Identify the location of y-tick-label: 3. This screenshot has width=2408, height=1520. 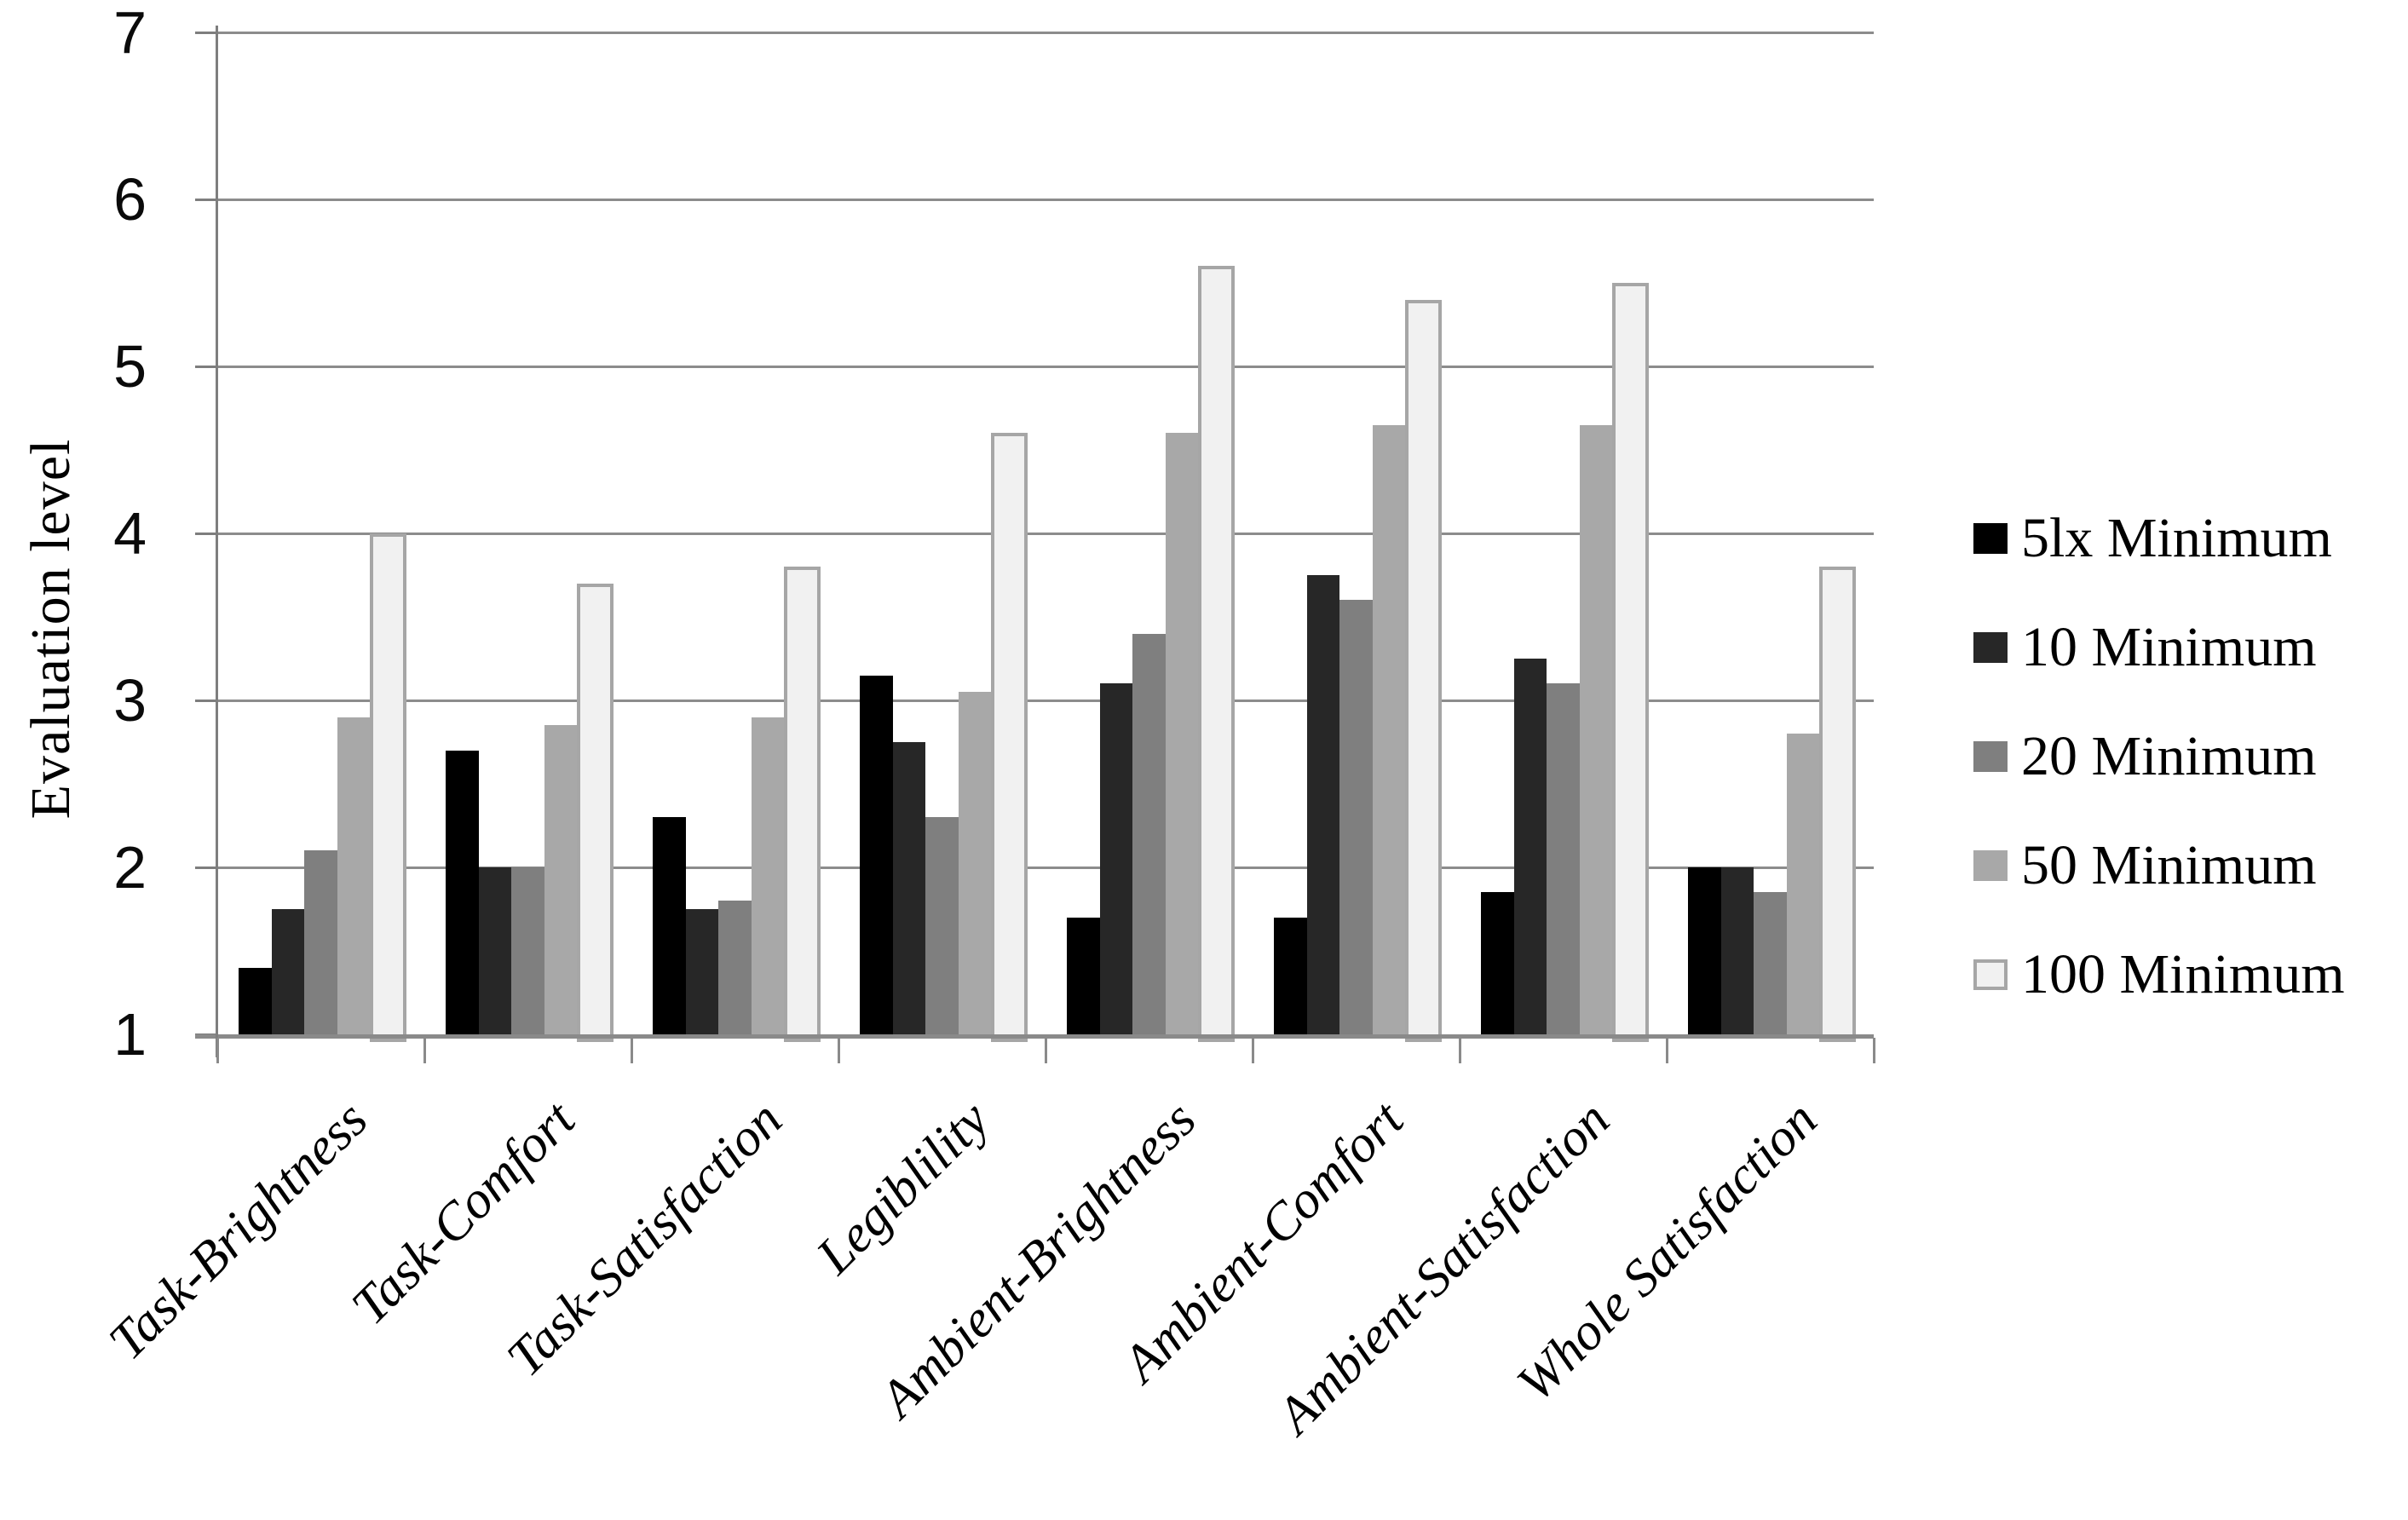
(130, 701).